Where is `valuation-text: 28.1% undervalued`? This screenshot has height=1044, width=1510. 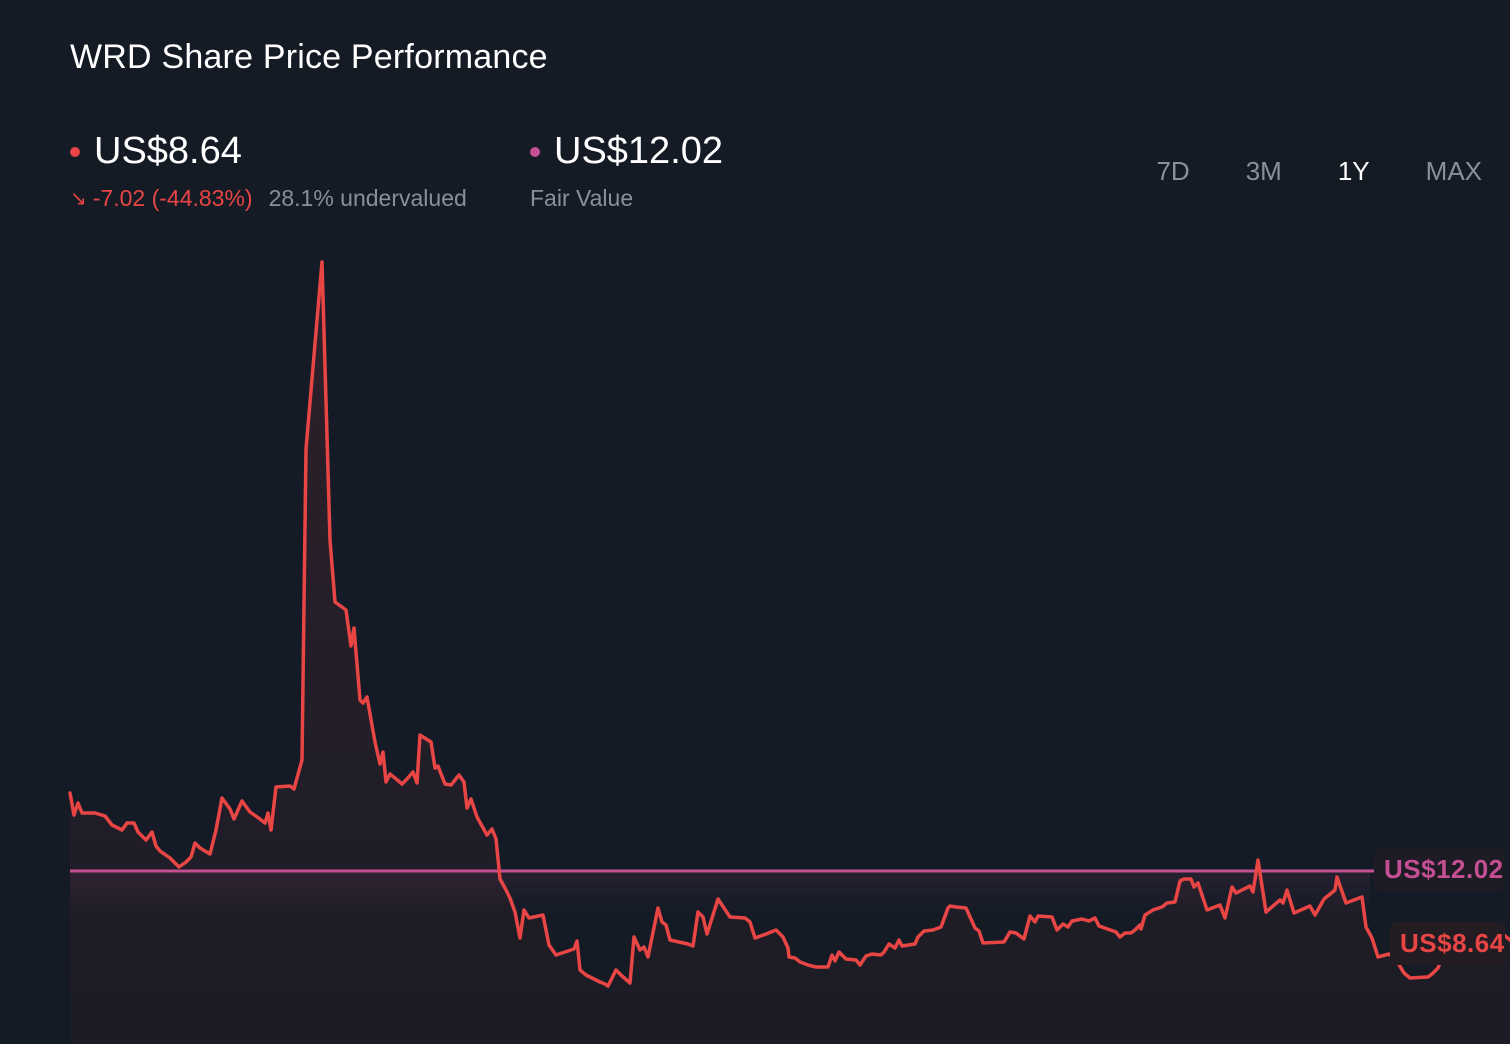
valuation-text: 28.1% undervalued is located at coordinates (367, 198).